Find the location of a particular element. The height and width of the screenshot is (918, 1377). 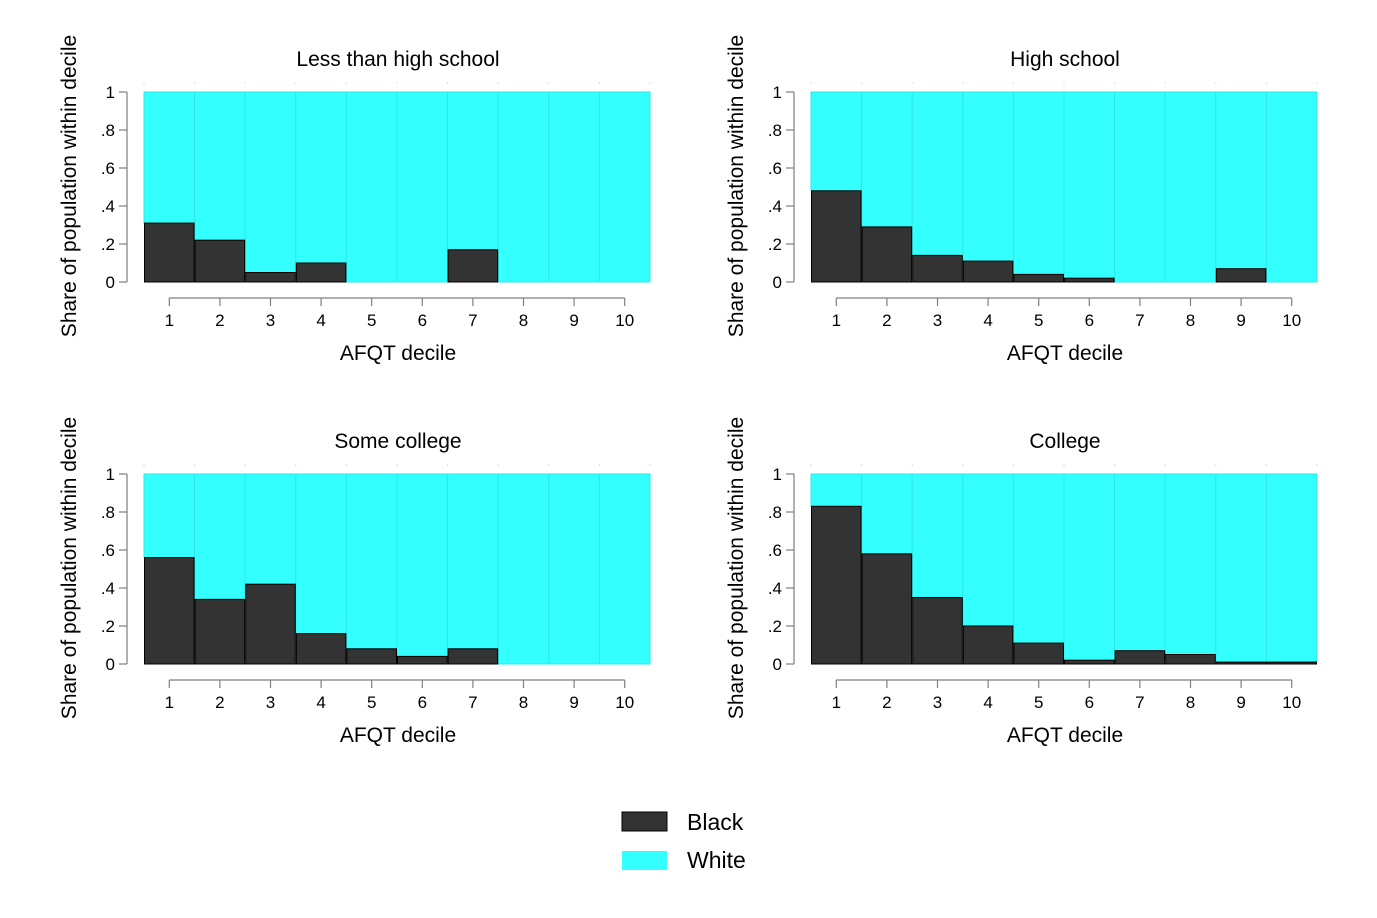

legend-swatch-white is located at coordinates (644, 860).